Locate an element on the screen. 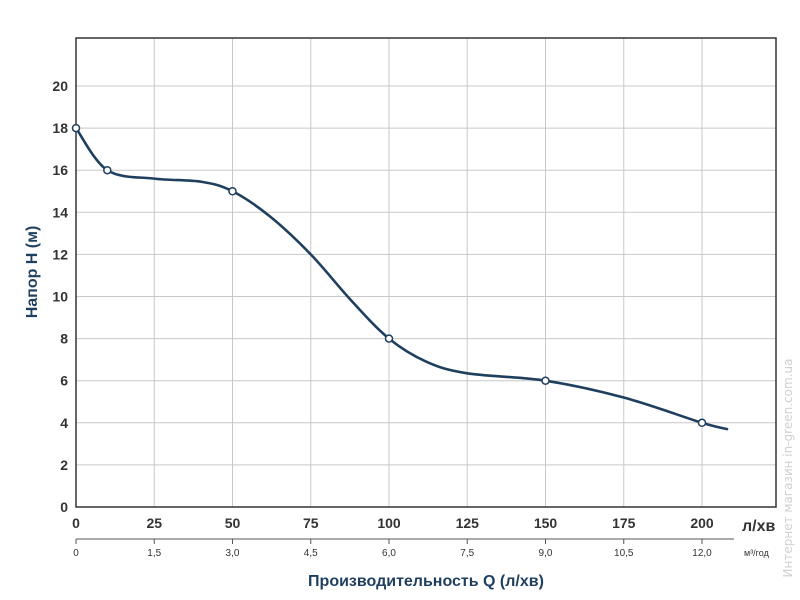  x-axis-title: Производительность Q (л/хв) is located at coordinates (426, 581).